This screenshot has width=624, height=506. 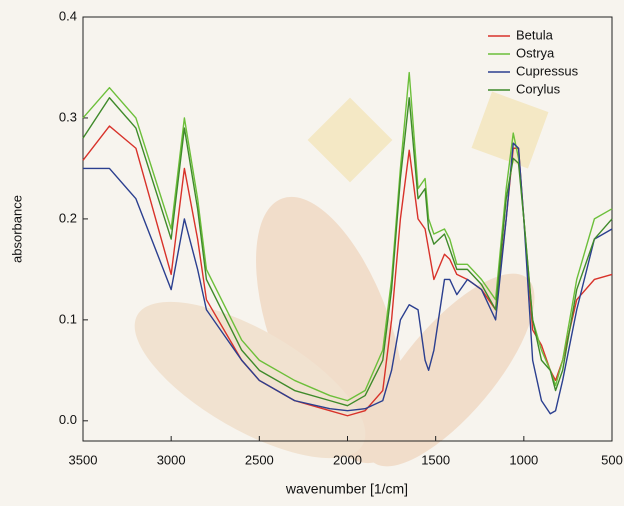 I want to click on legend-label: Corylus, so click(x=538, y=88).